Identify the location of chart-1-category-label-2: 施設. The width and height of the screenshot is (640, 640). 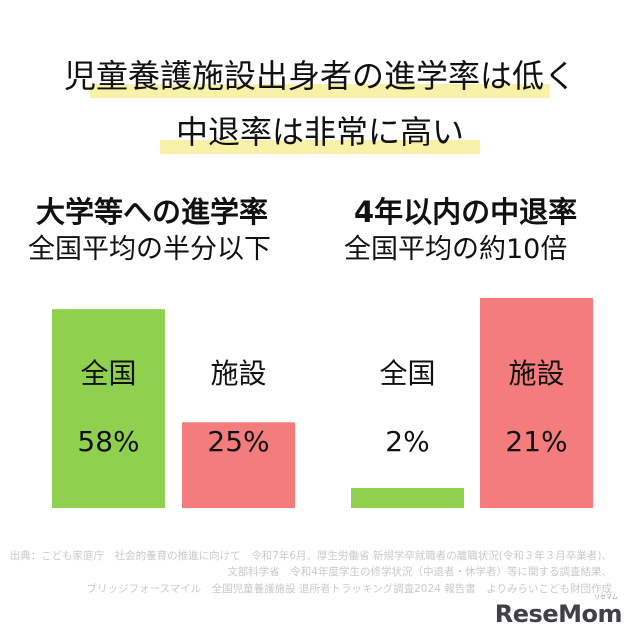
(238, 373).